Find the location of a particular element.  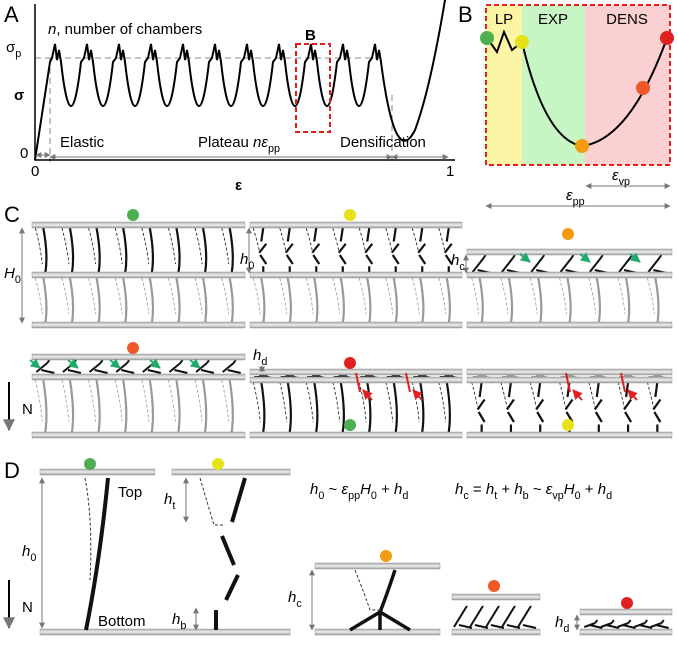

dens-band is located at coordinates (627, 85).